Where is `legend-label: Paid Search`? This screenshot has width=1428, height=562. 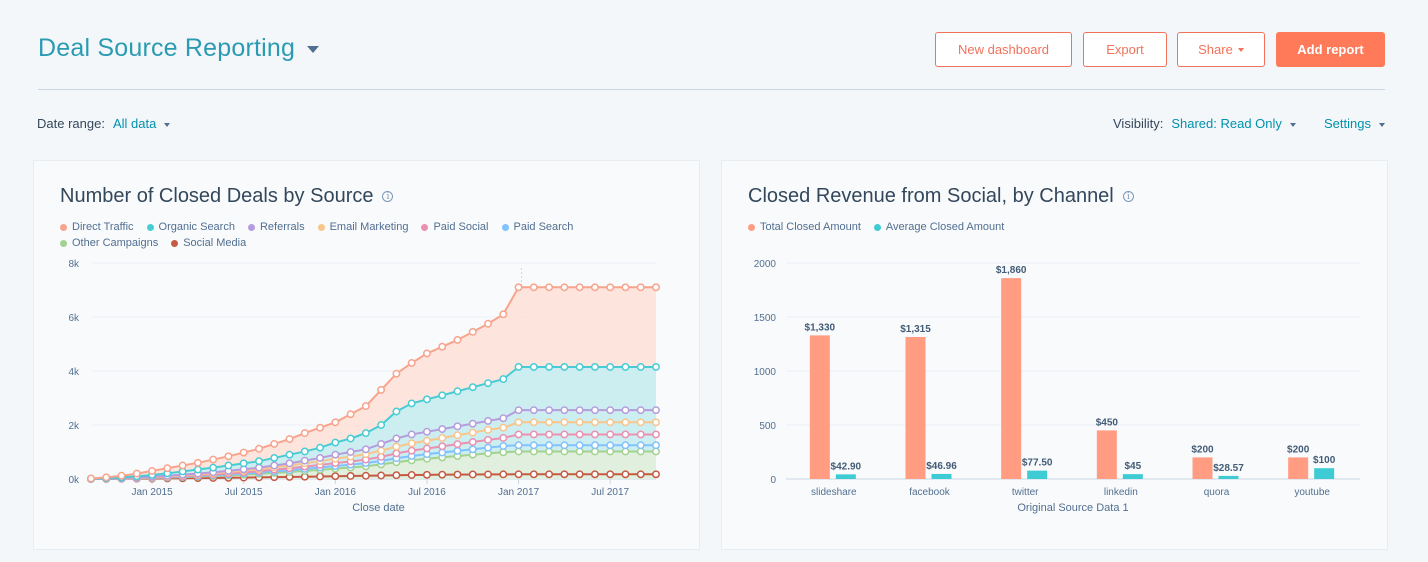 legend-label: Paid Search is located at coordinates (543, 227).